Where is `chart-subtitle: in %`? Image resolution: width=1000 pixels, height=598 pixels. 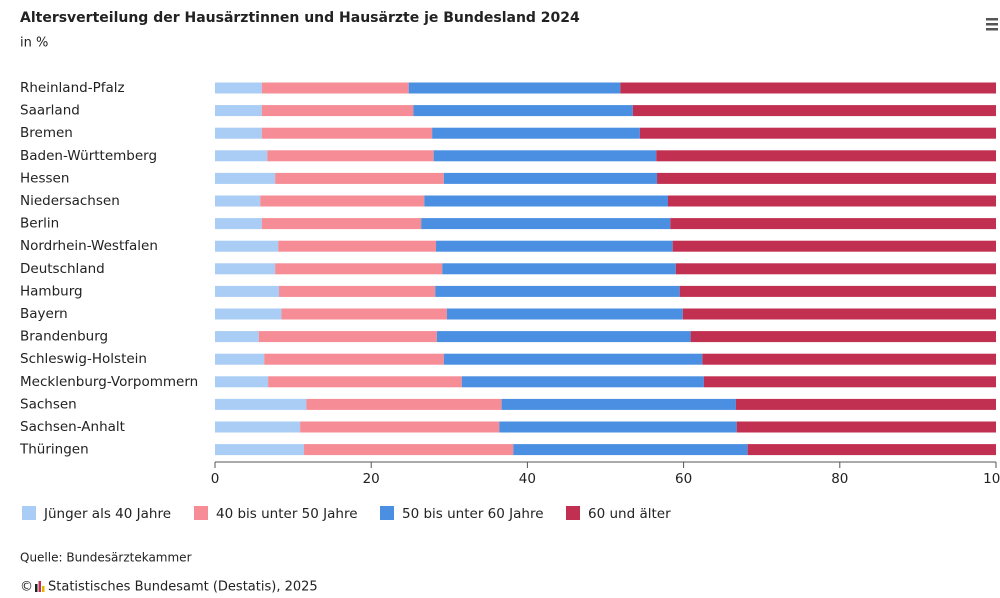
chart-subtitle: in % is located at coordinates (34, 43).